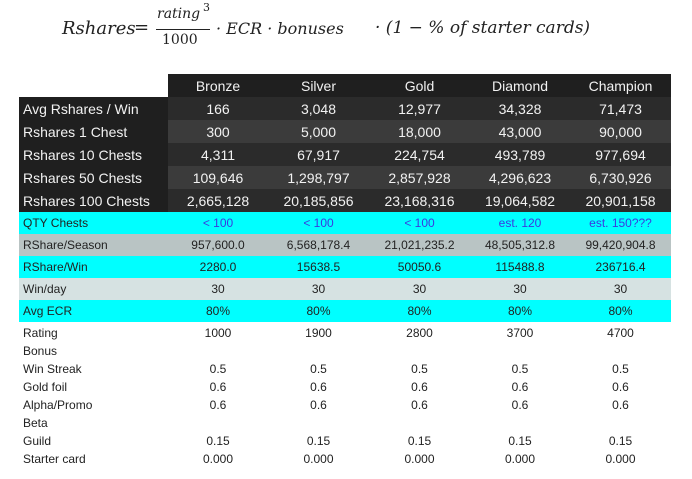 This screenshot has height=479, width=692. I want to click on table-row: Guild 0.15 0.15 0.15 0.15 0.15, so click(345, 441).